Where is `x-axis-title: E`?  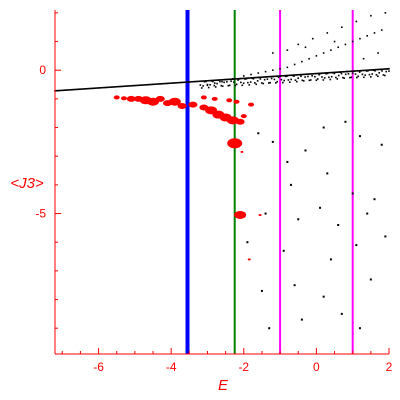 x-axis-title: E is located at coordinates (223, 385).